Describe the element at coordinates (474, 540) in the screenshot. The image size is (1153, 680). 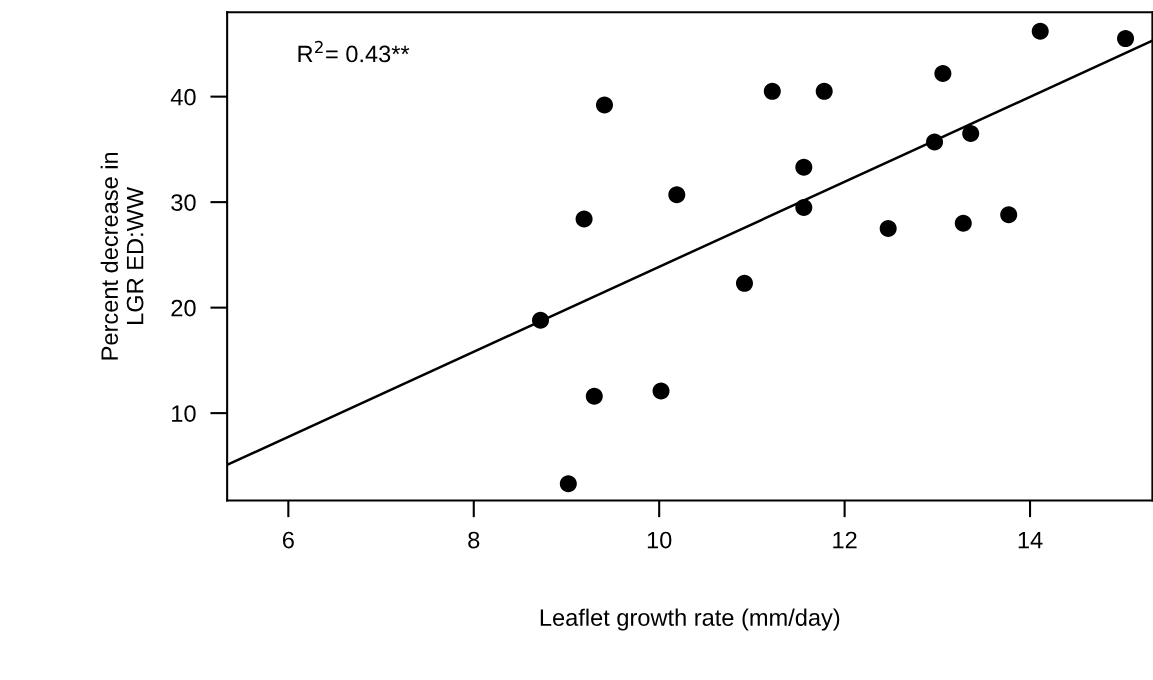
I see `x-tick-label: 8` at that location.